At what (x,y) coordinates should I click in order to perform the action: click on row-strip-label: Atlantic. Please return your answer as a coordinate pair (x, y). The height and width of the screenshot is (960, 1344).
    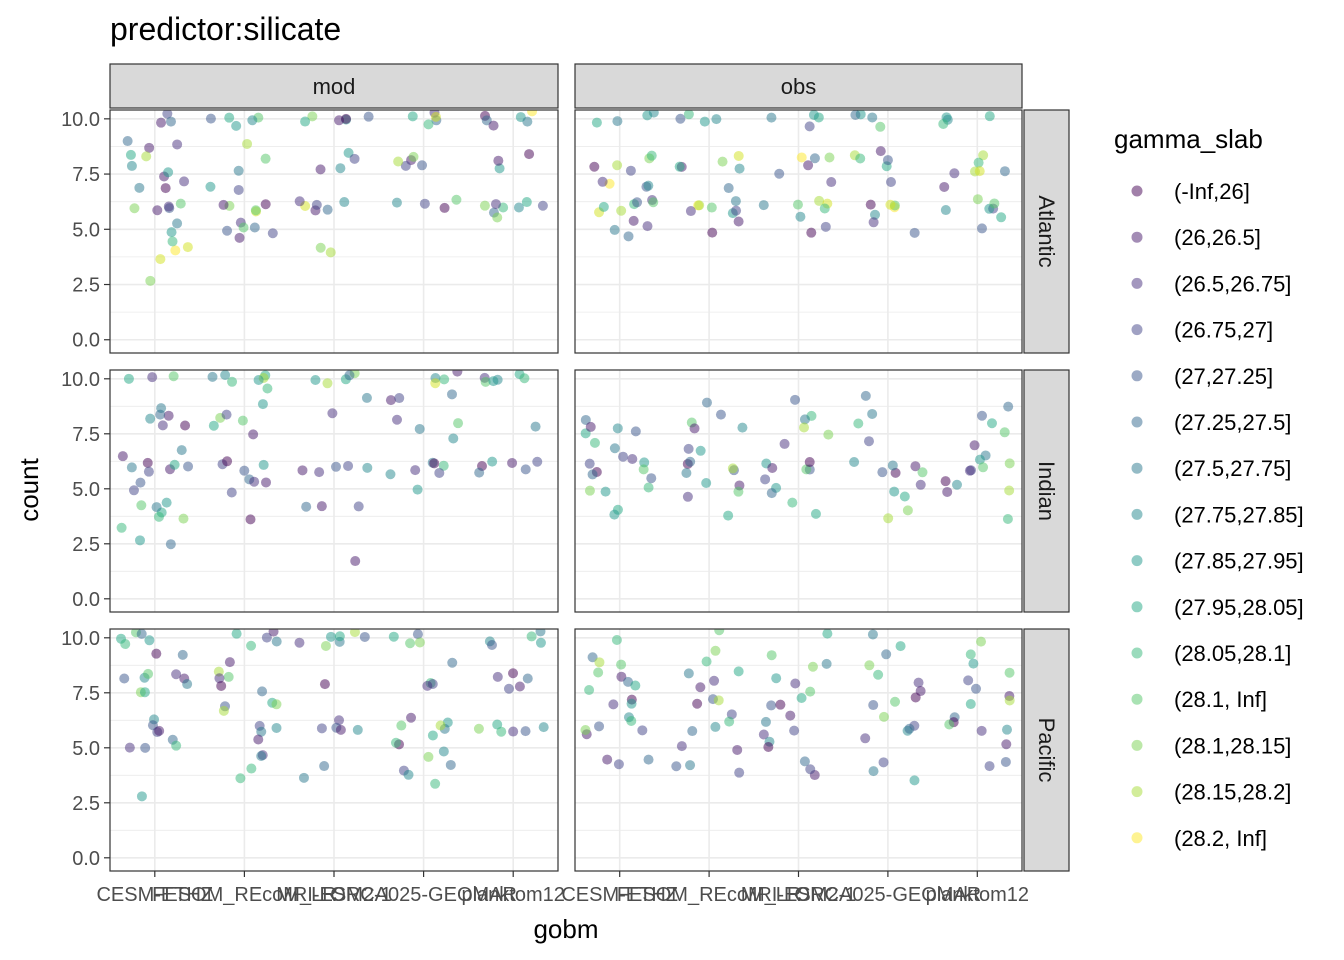
    Looking at the image, I should click on (1046, 231).